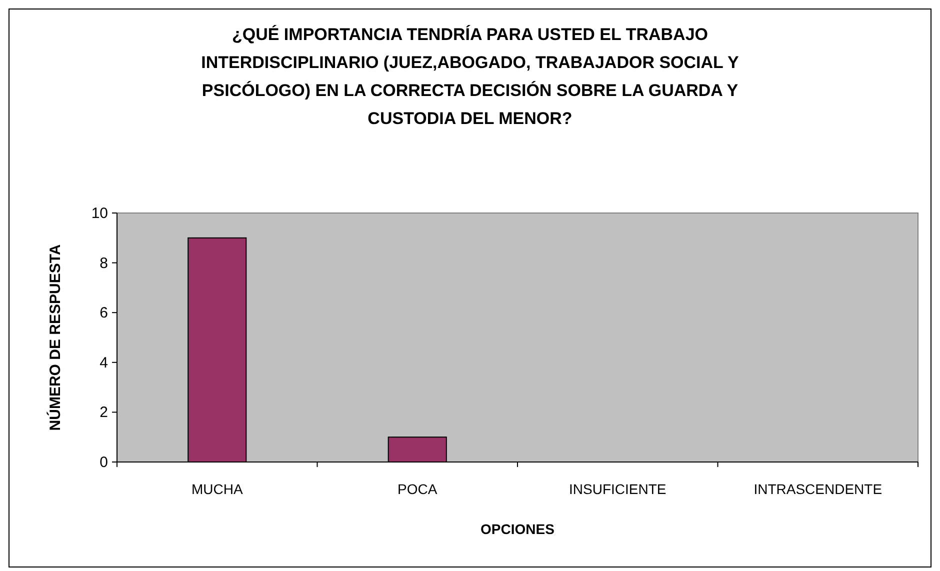 The width and height of the screenshot is (940, 571). I want to click on x-tick-label: MUCHA, so click(217, 489).